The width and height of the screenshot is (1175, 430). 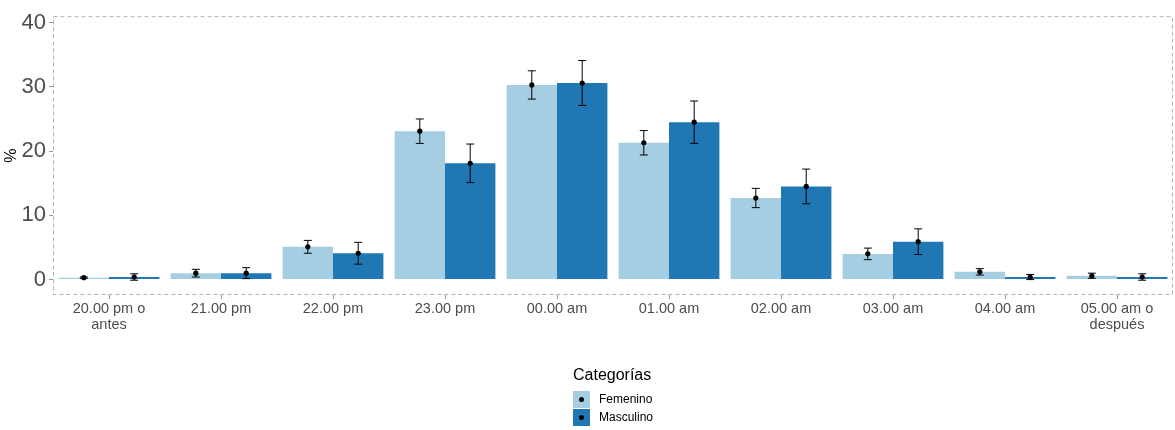 I want to click on x-tick-label: 23.00 pm, so click(x=445, y=307).